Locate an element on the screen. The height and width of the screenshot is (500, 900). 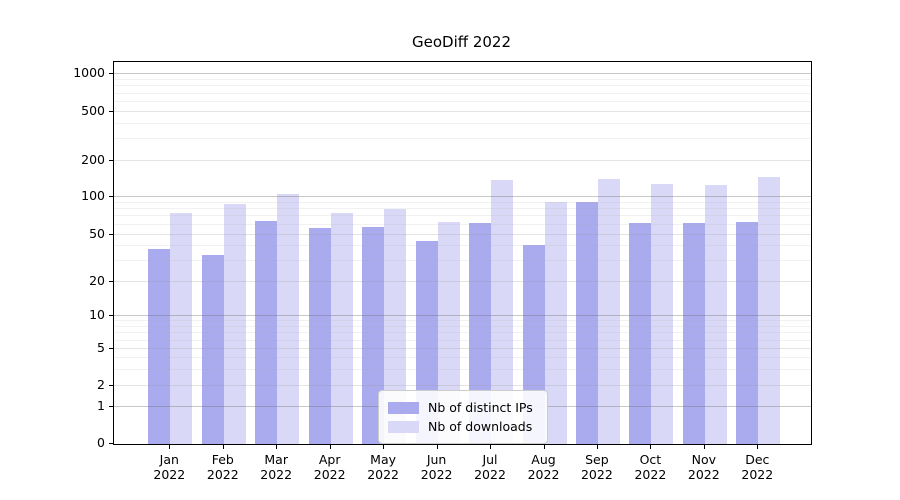
x-tick-mark-mar is located at coordinates (277, 447).